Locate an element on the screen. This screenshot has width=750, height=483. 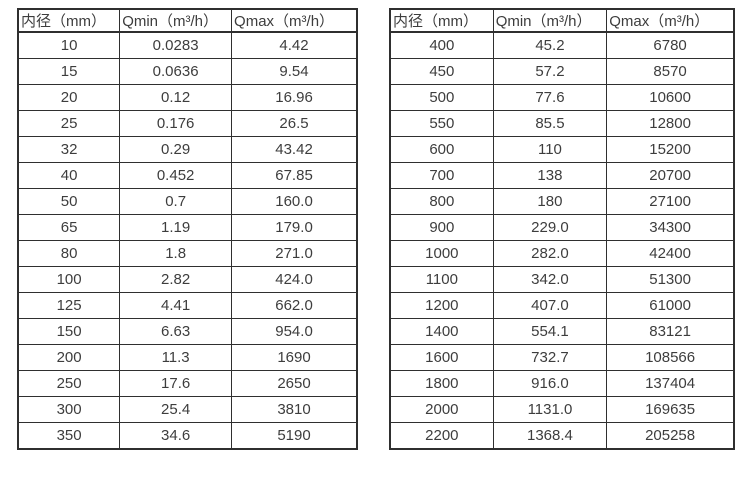
table-cell: 4.42 is located at coordinates (294, 45).